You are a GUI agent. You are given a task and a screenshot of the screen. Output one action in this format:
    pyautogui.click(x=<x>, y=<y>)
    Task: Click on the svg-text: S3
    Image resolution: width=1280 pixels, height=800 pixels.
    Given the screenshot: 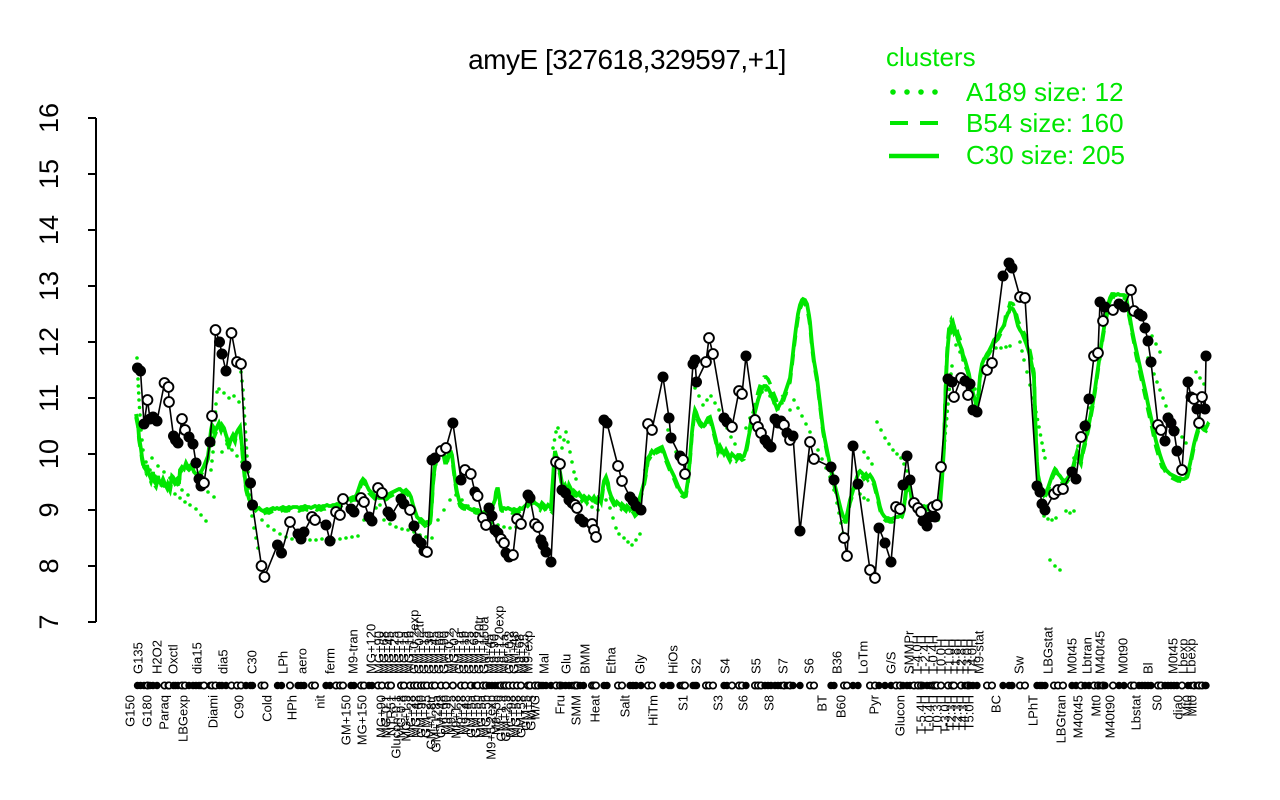 What is the action you would take?
    pyautogui.click(x=718, y=703)
    